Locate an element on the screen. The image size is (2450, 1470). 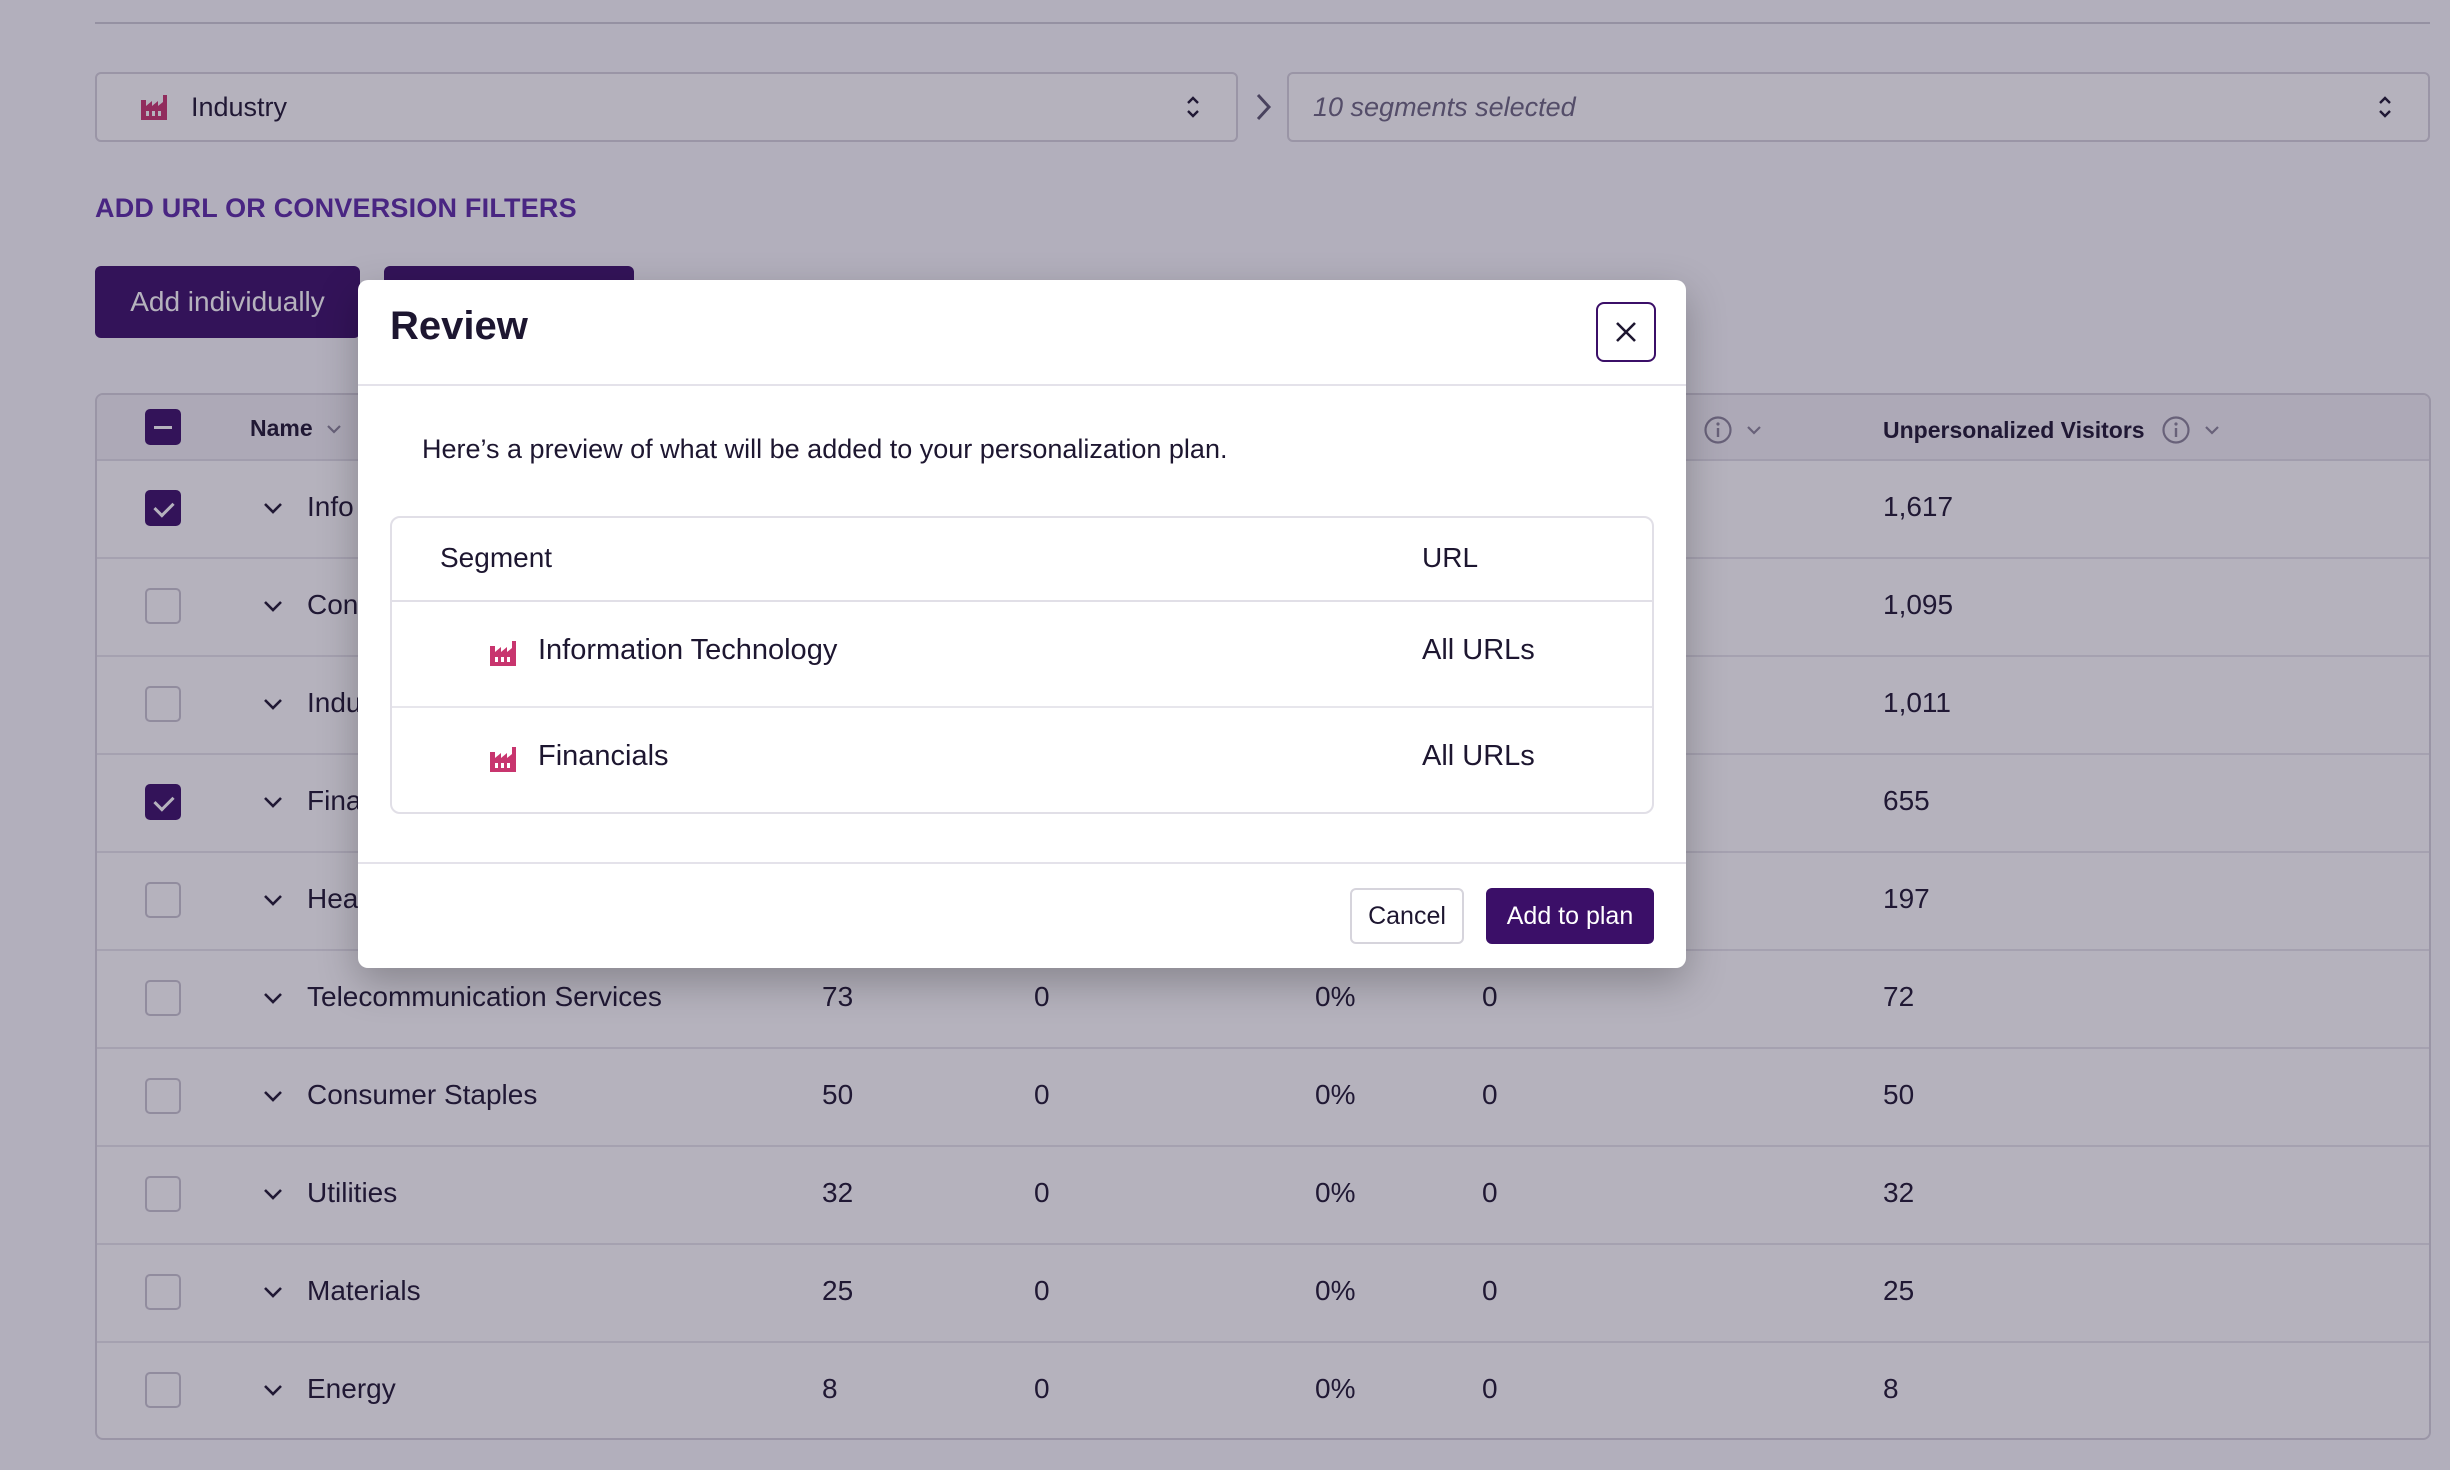
row-unpersonalized-visitors: 1,011 is located at coordinates (1917, 702).